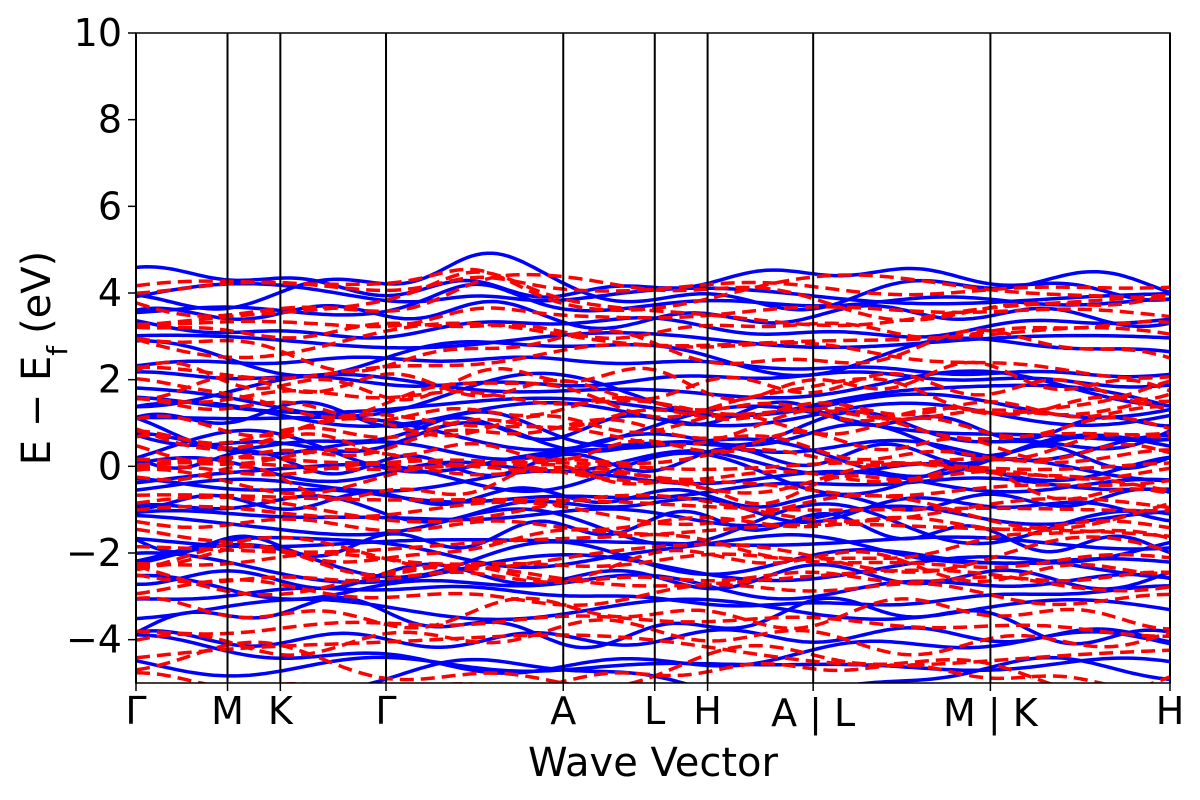 Image resolution: width=1200 pixels, height=800 pixels. What do you see at coordinates (110, 293) in the screenshot?
I see `y-tick-label: 4` at bounding box center [110, 293].